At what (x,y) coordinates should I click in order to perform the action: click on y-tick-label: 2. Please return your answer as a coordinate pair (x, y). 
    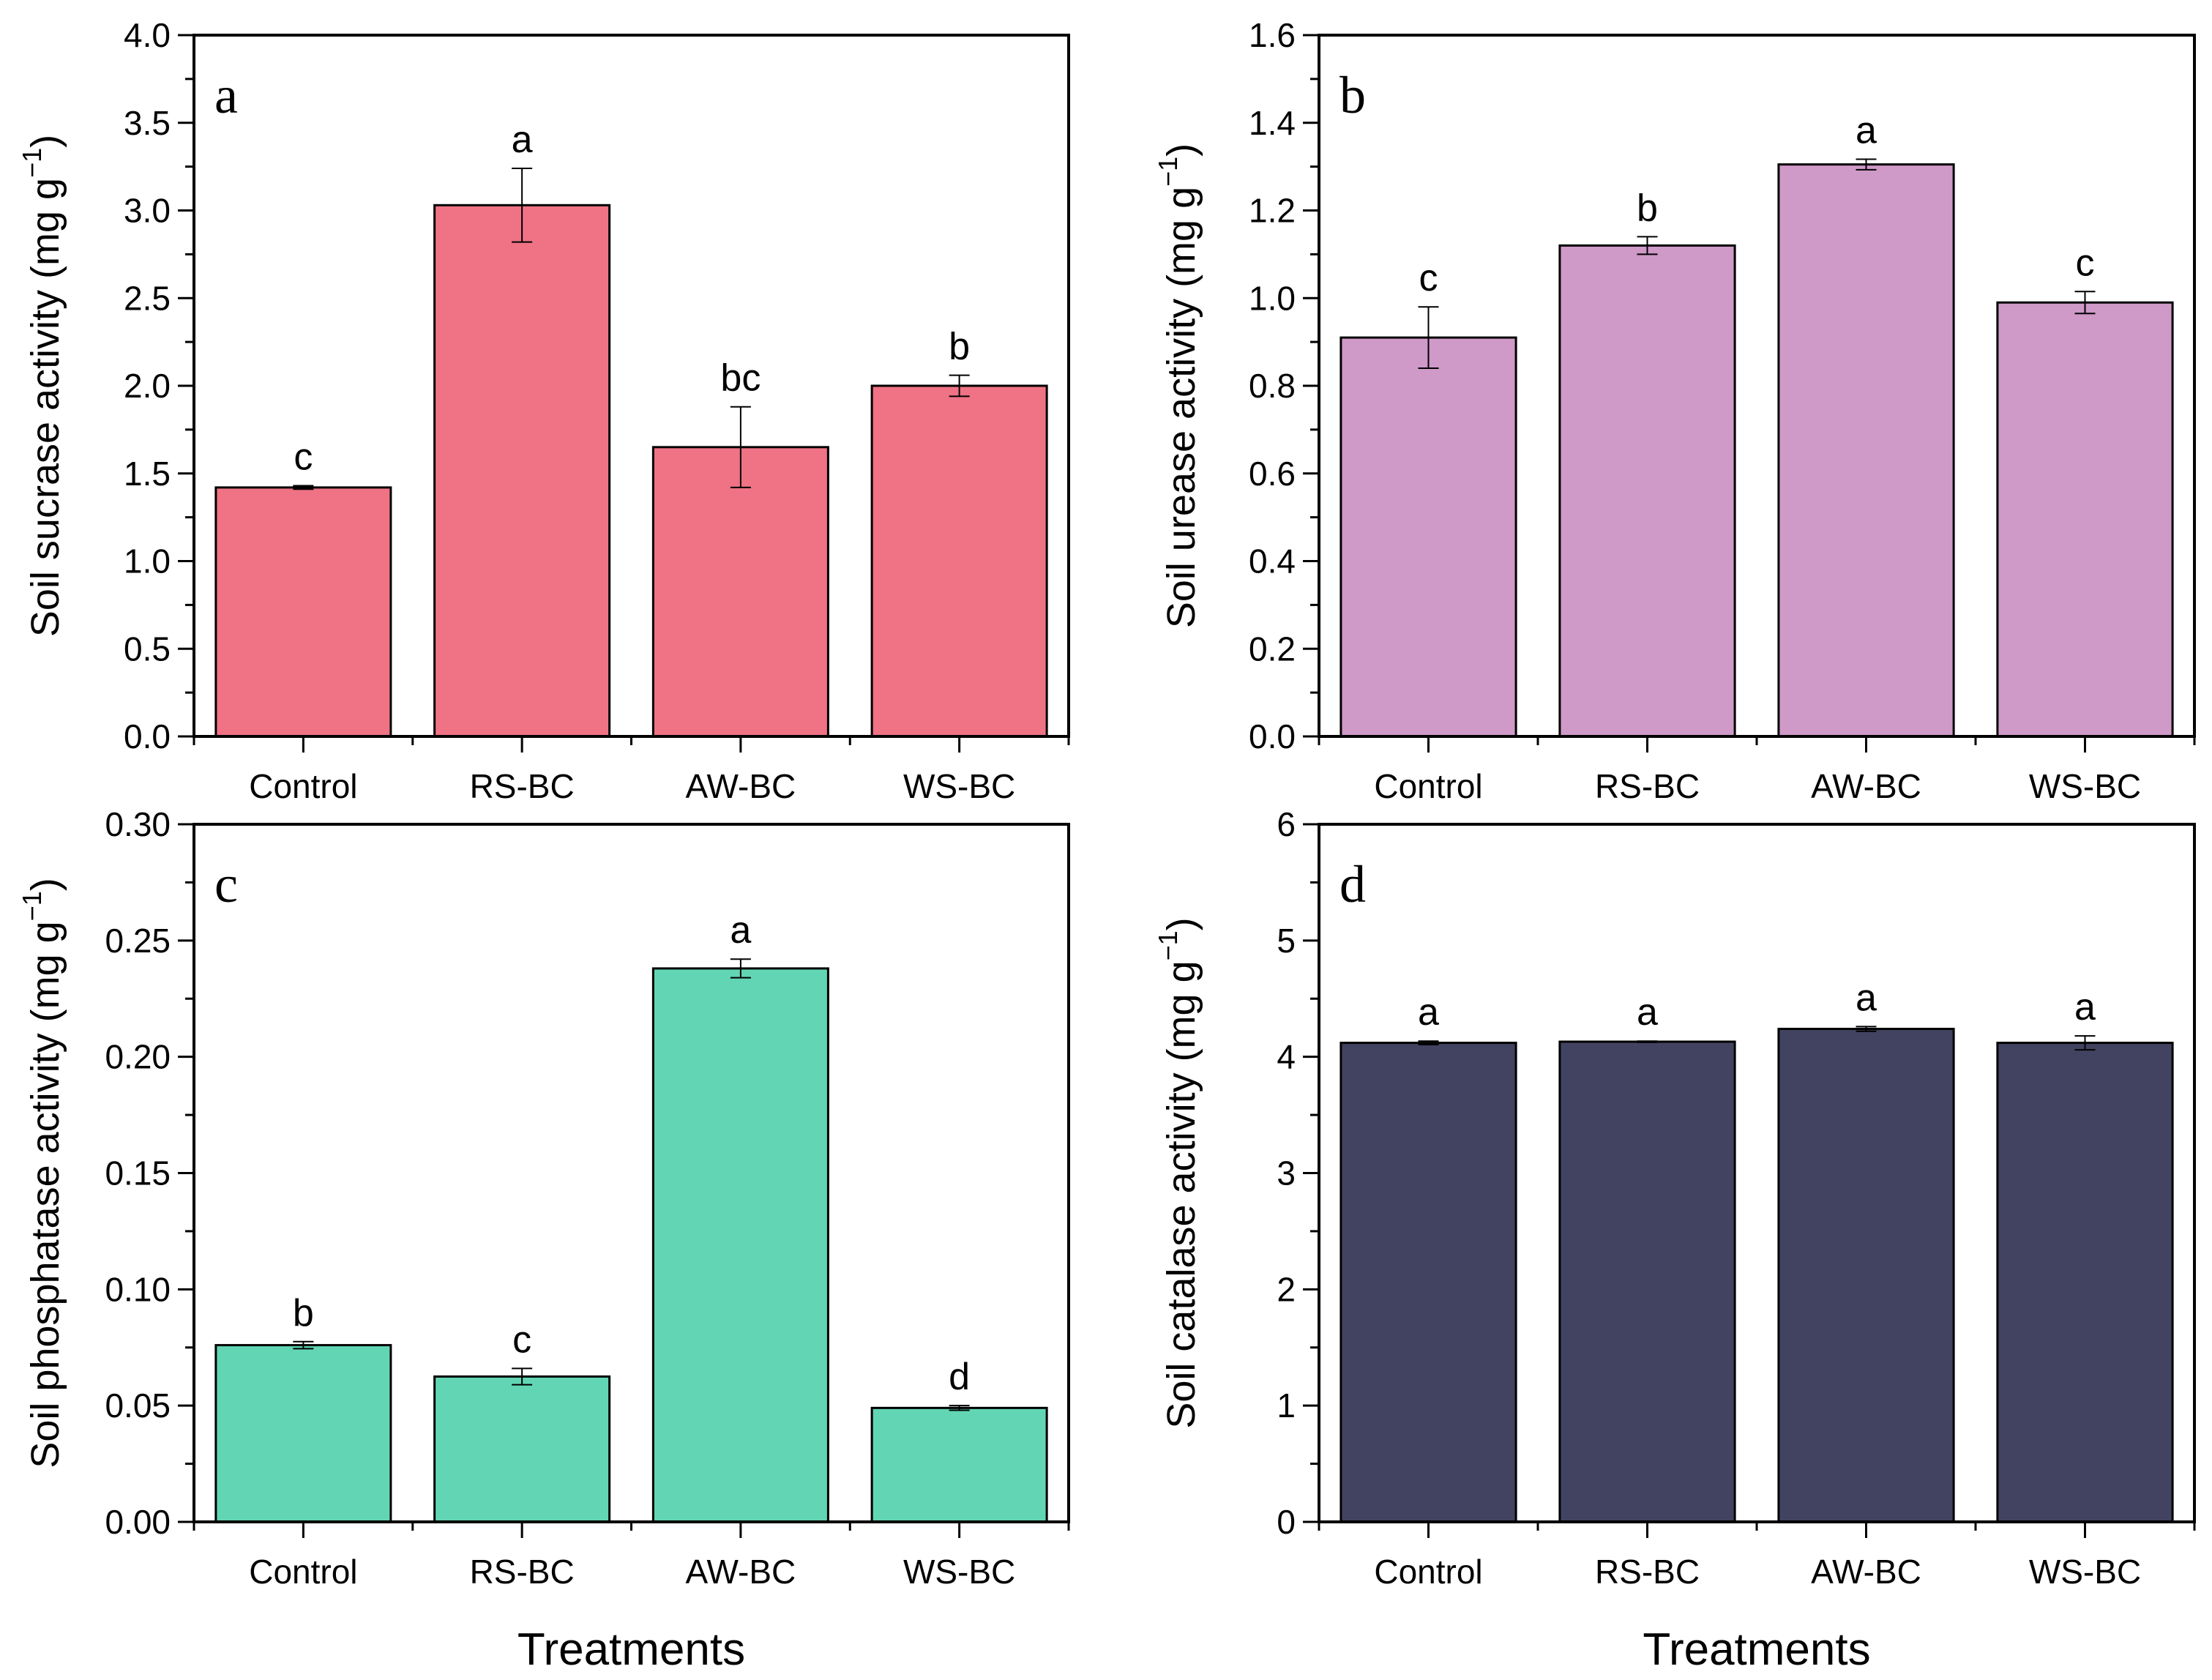
    Looking at the image, I should click on (1286, 1289).